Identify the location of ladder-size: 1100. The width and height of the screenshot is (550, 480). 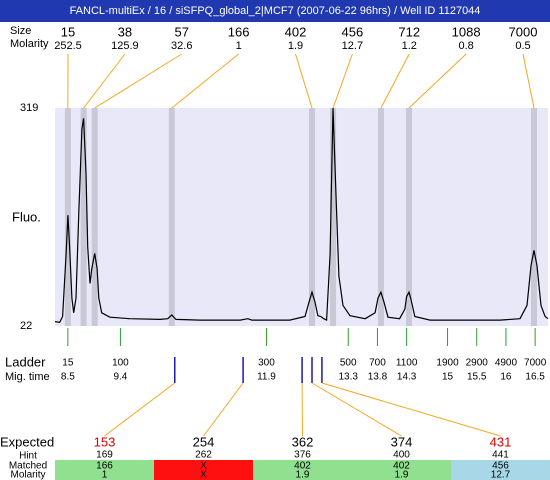
(407, 363).